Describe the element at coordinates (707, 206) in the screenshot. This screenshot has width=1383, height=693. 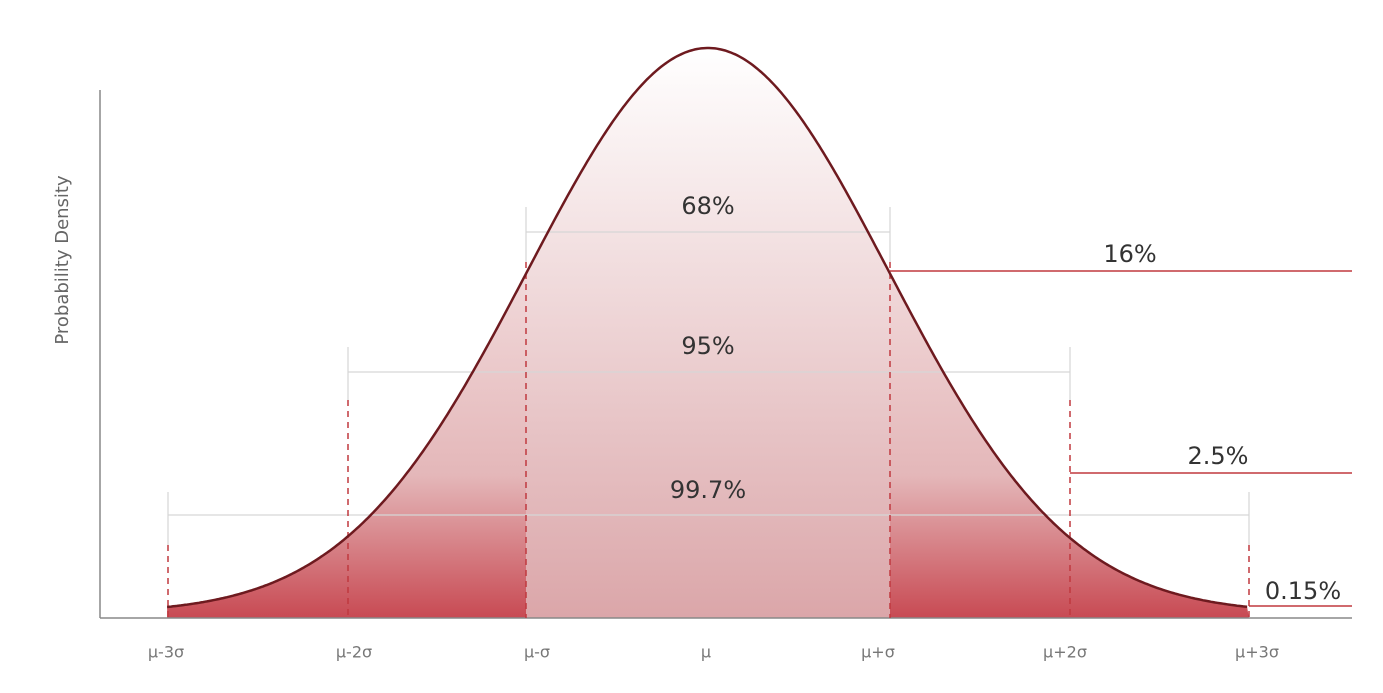
I see `interval-label: 68%` at that location.